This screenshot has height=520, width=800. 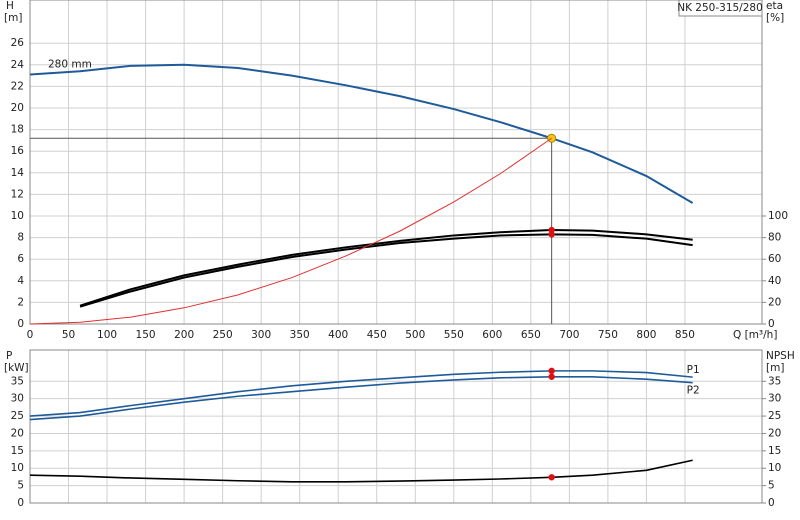 What do you see at coordinates (774, 281) in the screenshot?
I see `y2-tick-label: 40` at bounding box center [774, 281].